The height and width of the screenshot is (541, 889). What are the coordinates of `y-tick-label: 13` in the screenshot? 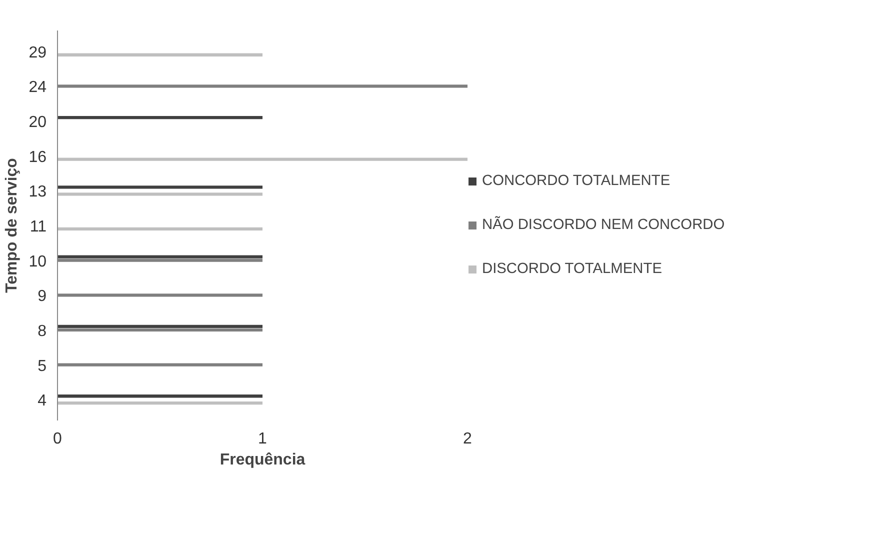 It's located at (37, 192).